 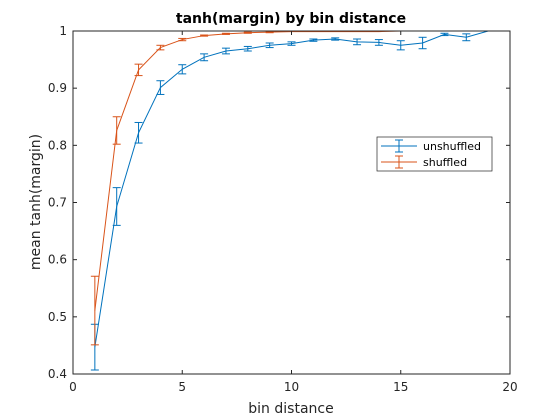 What do you see at coordinates (182, 387) in the screenshot?
I see `x-tick-label: 5` at bounding box center [182, 387].